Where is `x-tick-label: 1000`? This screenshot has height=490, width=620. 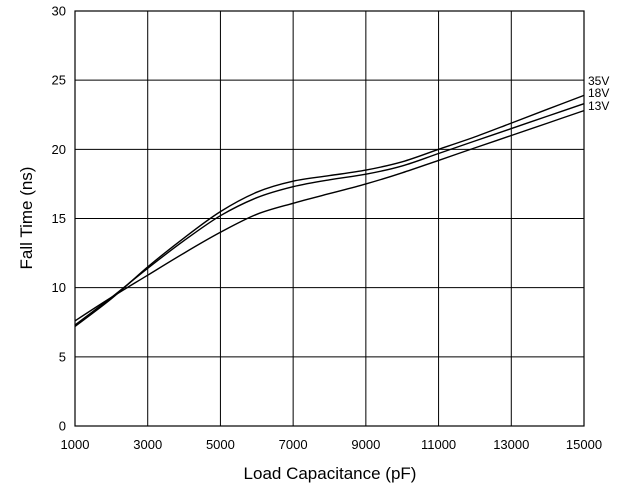
x-tick-label: 1000 is located at coordinates (75, 444).